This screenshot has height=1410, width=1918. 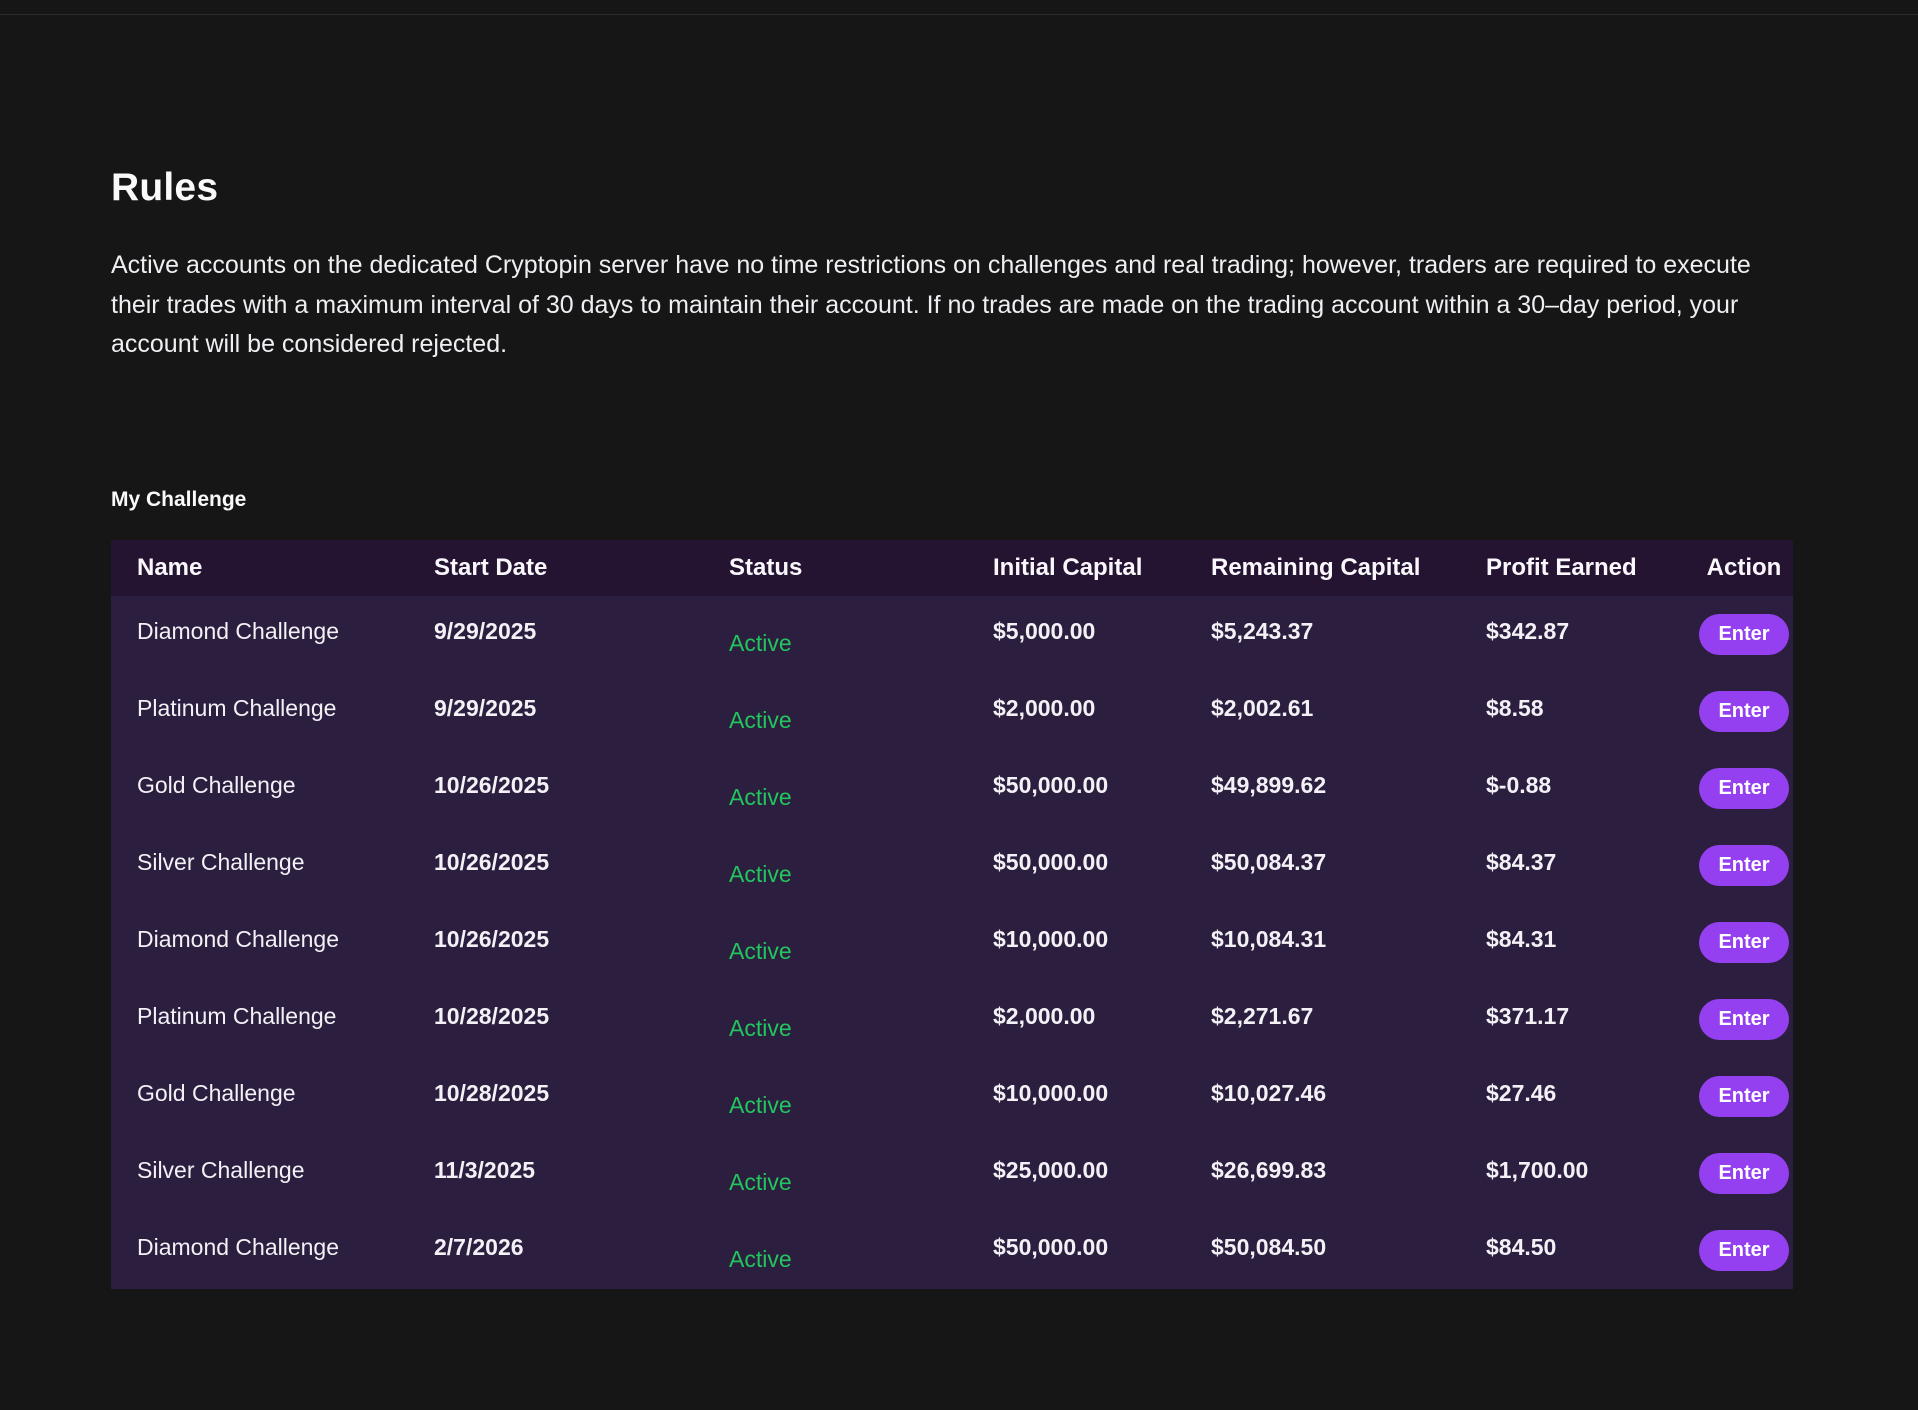 I want to click on page-title: Rules, so click(x=165, y=187).